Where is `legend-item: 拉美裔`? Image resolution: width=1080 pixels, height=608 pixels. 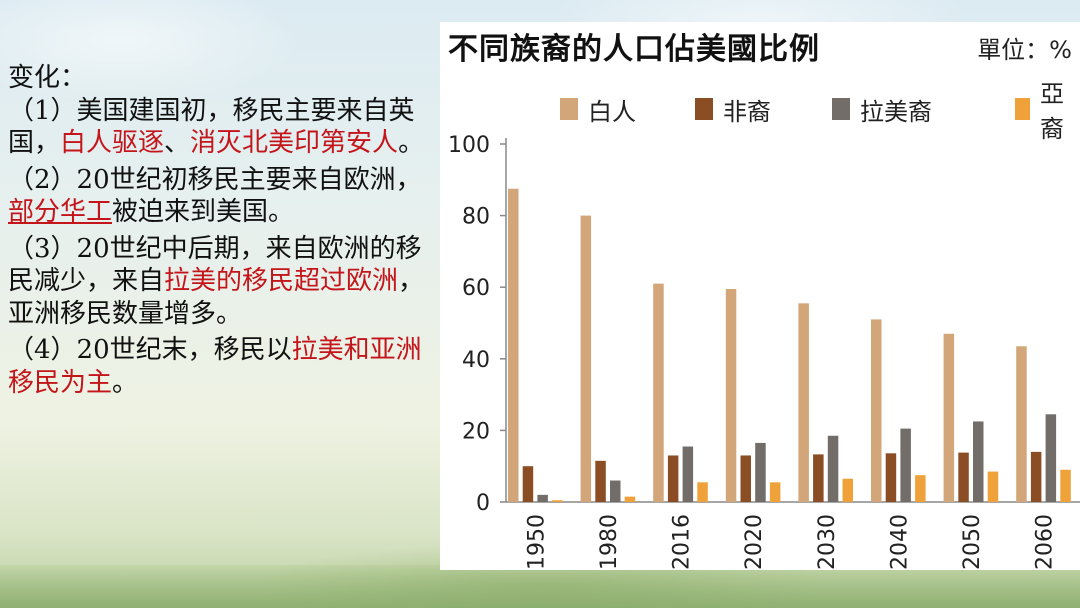 legend-item: 拉美裔 is located at coordinates (882, 109).